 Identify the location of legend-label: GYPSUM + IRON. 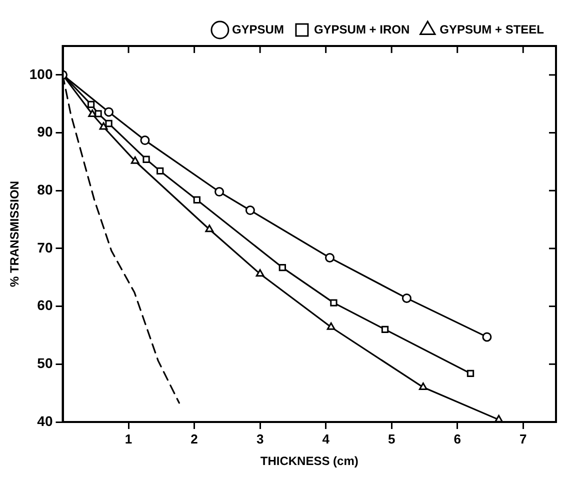
(362, 29).